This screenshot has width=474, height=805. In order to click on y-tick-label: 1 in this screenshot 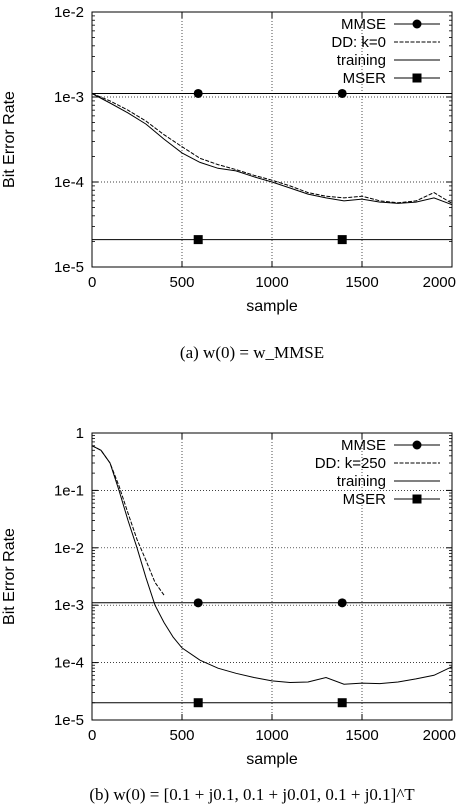, I will do `click(80, 433)`.